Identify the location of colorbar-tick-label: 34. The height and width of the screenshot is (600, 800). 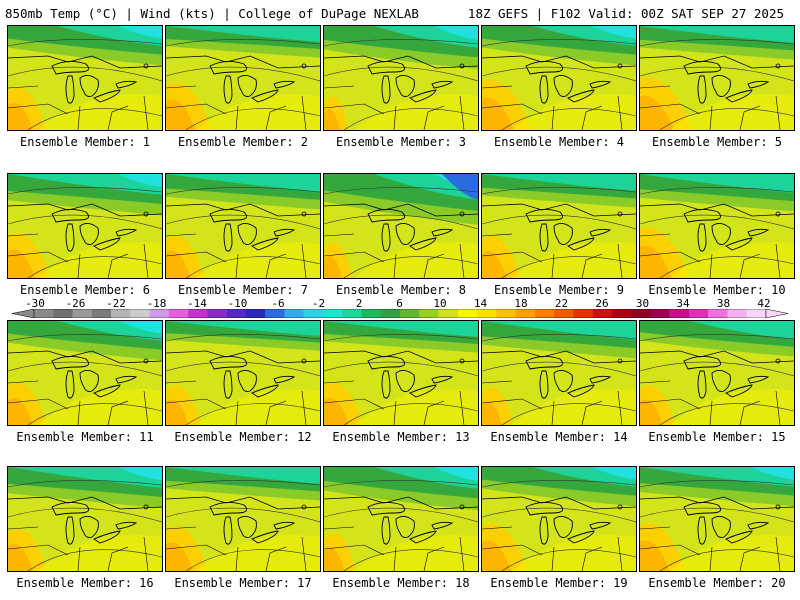
(683, 303).